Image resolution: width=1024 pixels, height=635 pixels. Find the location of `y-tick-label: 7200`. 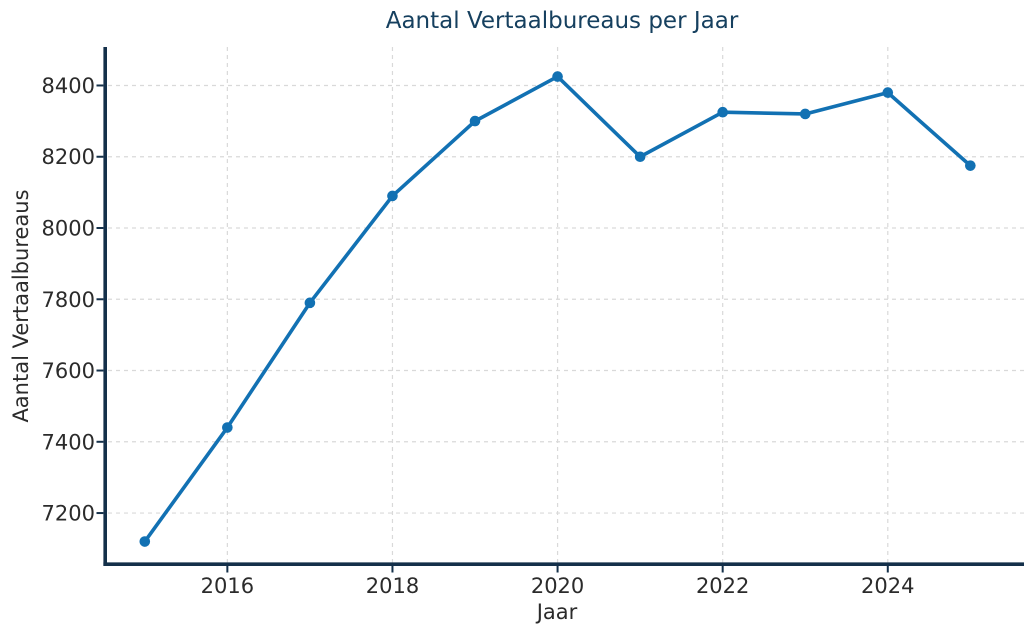

y-tick-label: 7200 is located at coordinates (68, 514).